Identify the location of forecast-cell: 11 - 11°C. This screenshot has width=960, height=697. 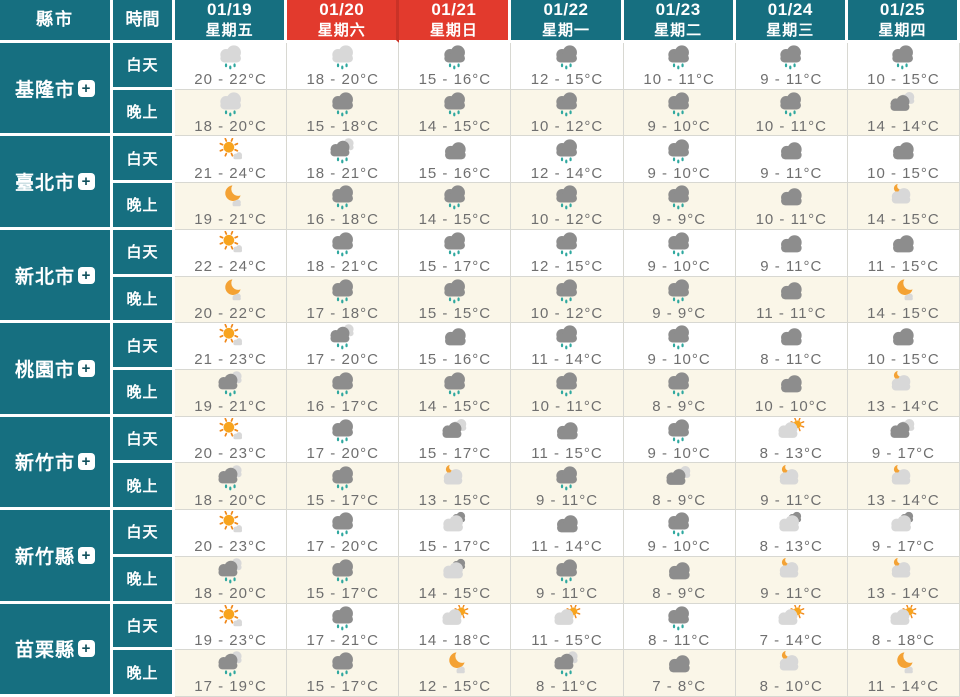
(791, 300).